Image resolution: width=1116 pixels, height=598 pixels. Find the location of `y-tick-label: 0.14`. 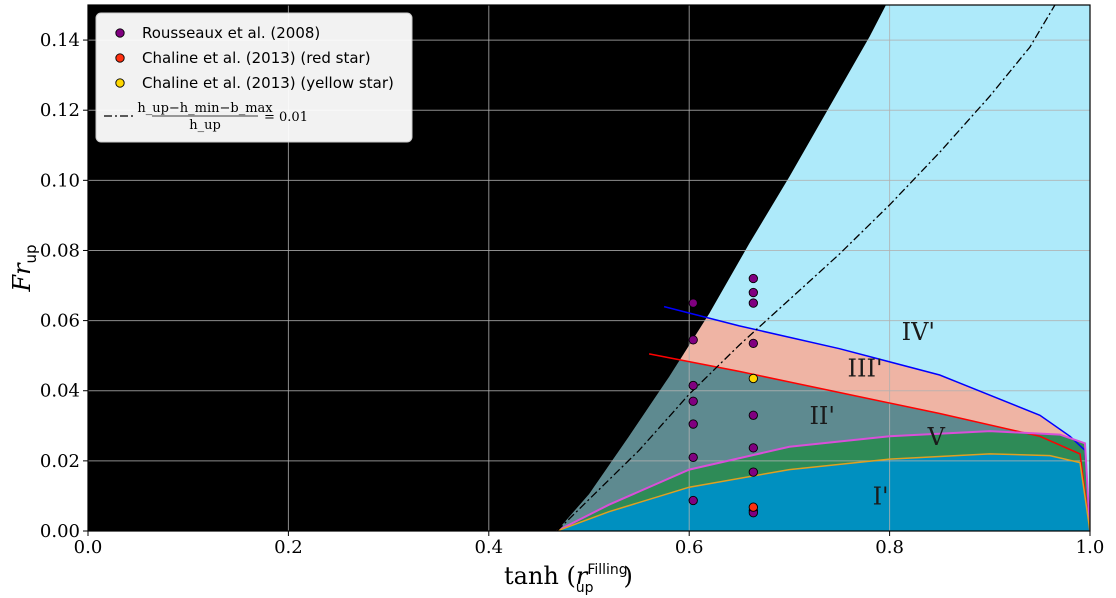

y-tick-label: 0.14 is located at coordinates (60, 40).